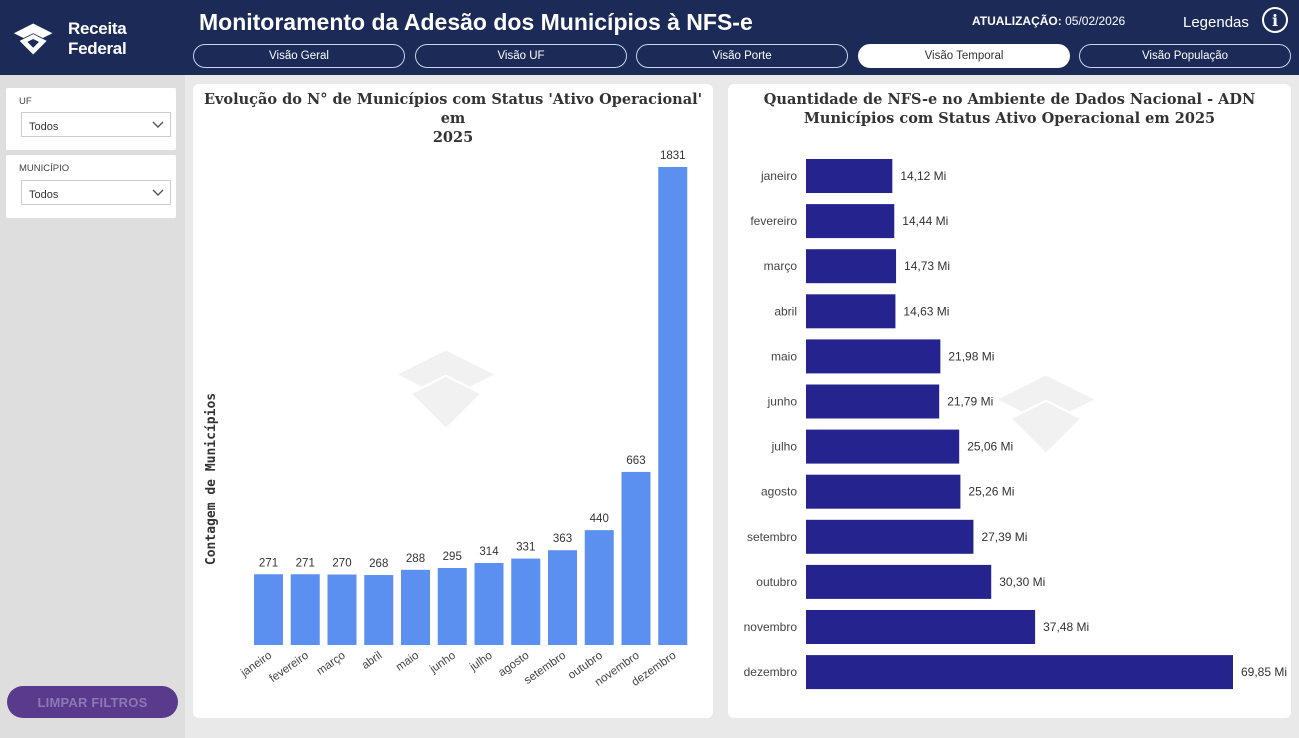  Describe the element at coordinates (673, 406) in the screenshot. I see `bar-dezembro` at that location.